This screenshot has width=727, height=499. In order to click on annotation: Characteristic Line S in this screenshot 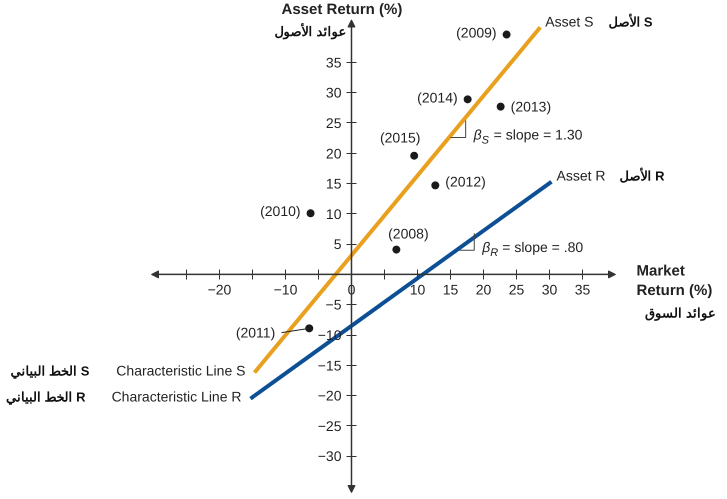, I will do `click(181, 370)`.